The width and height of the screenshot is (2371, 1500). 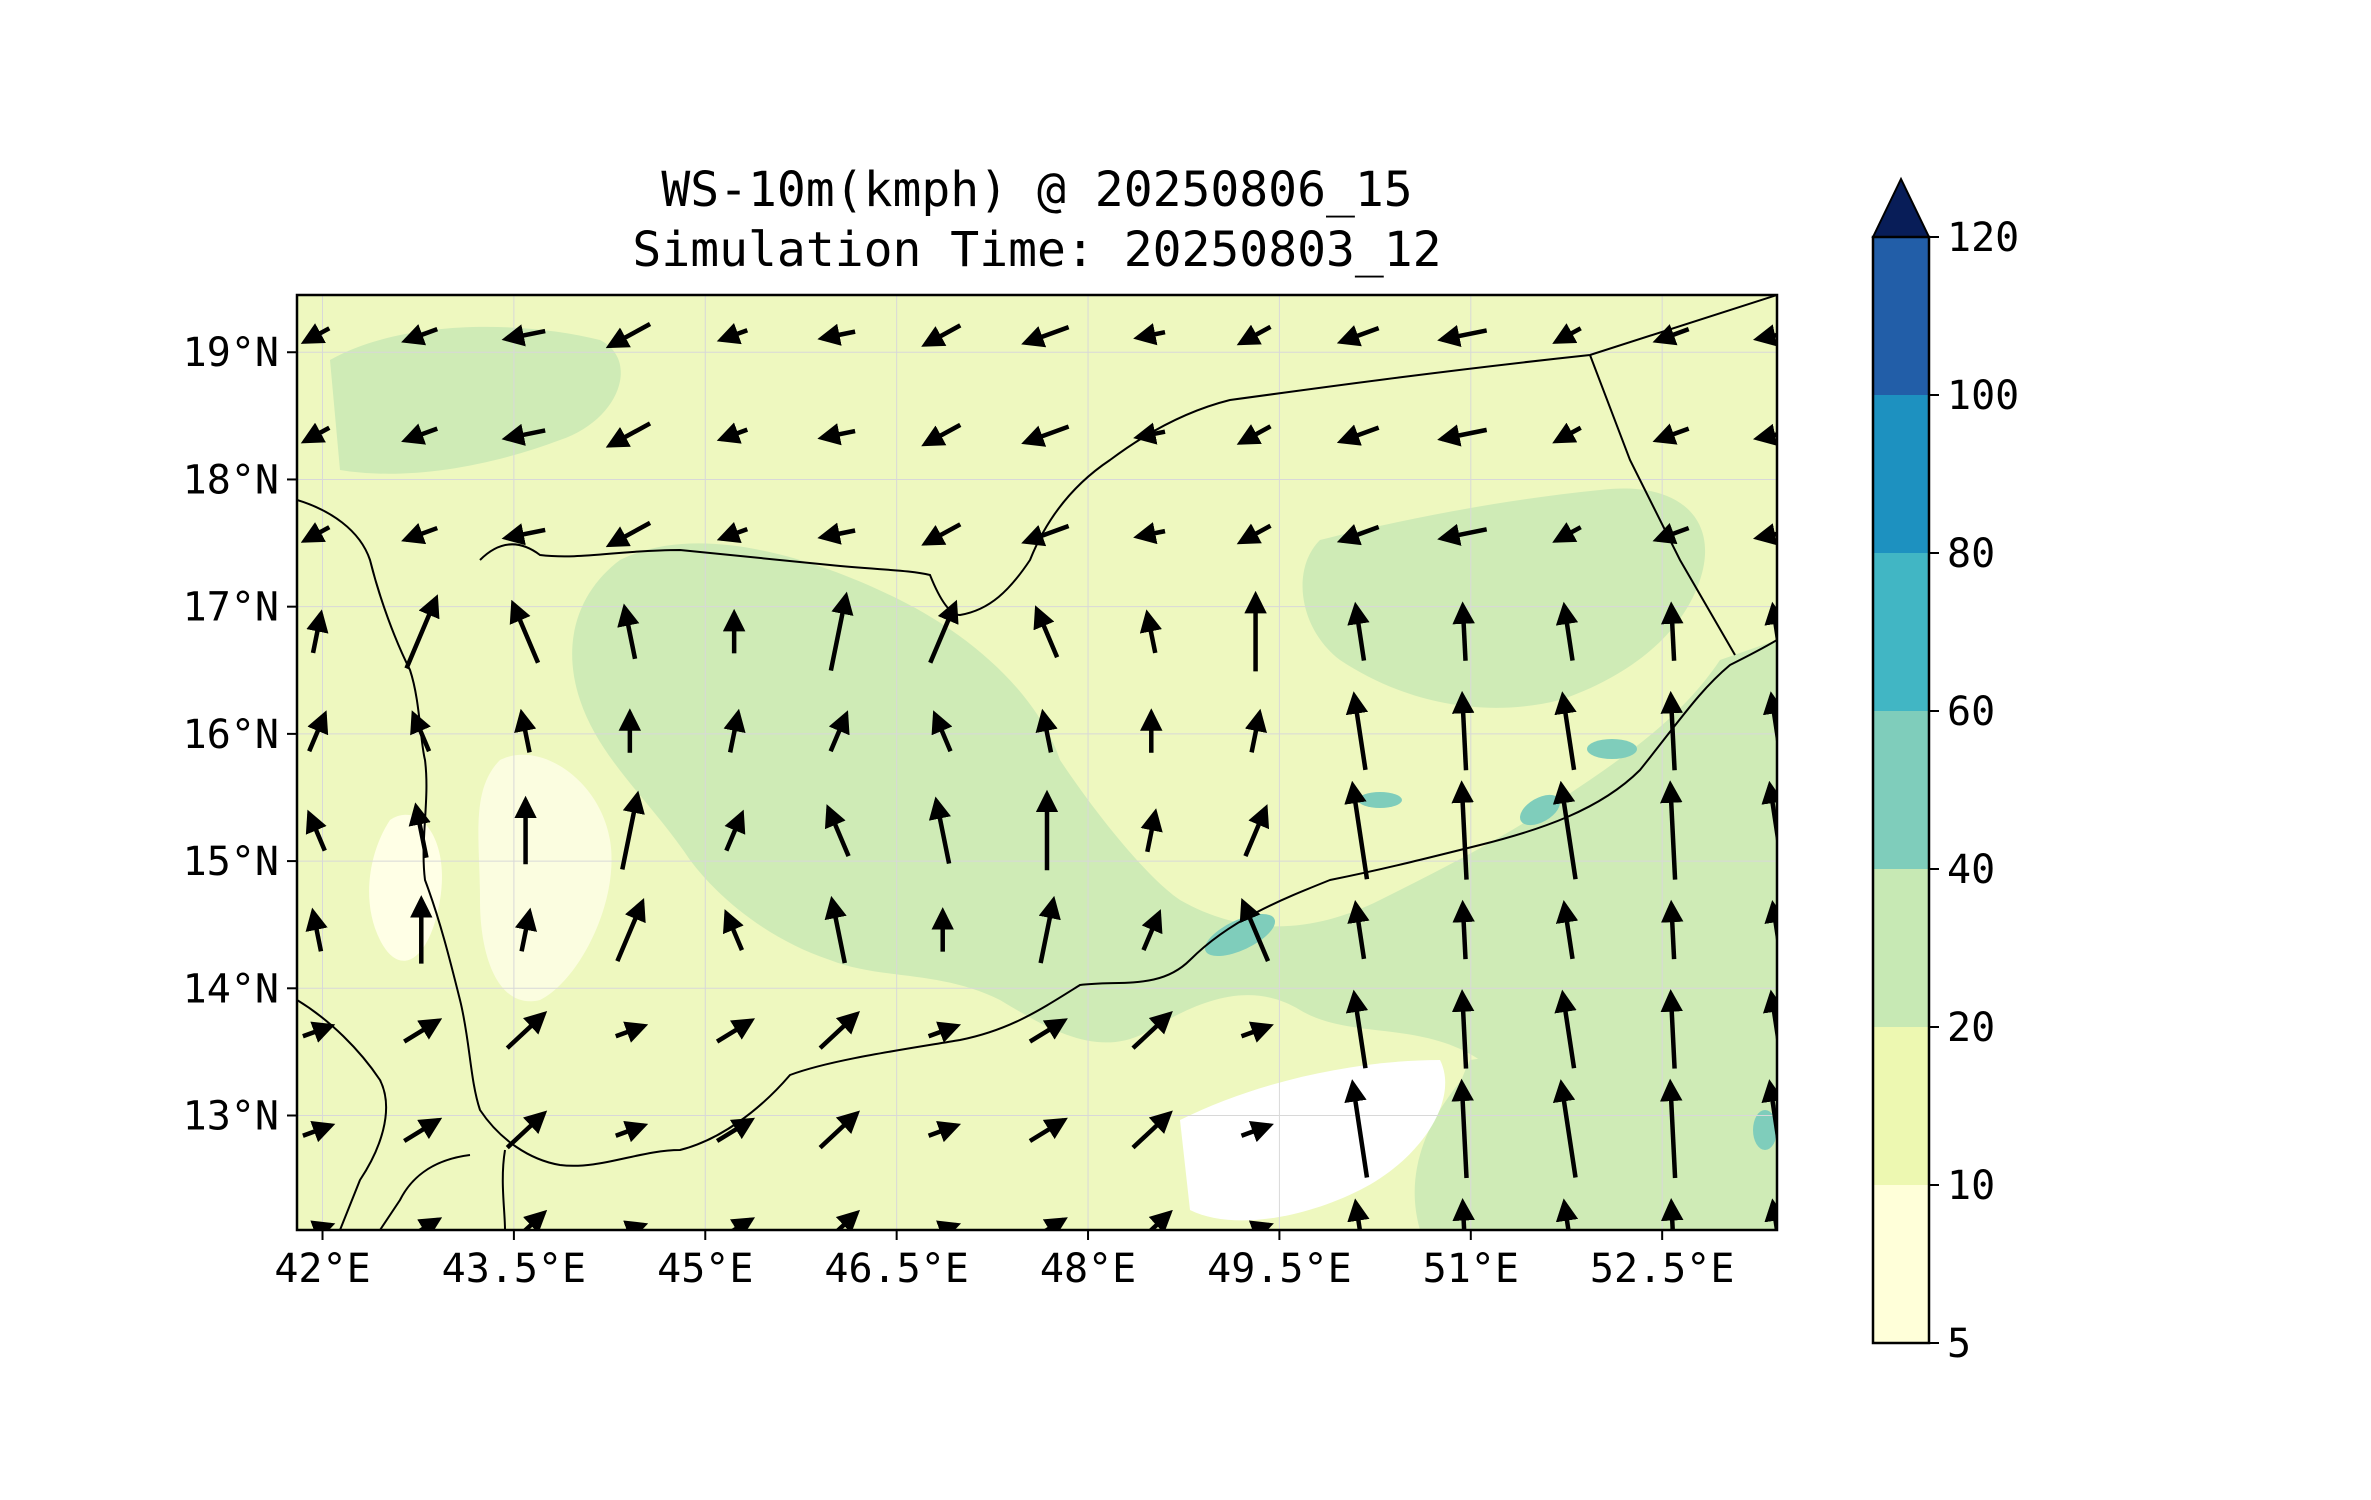 I want to click on x-tick-label: 52.5°E, so click(x=1662, y=1269).